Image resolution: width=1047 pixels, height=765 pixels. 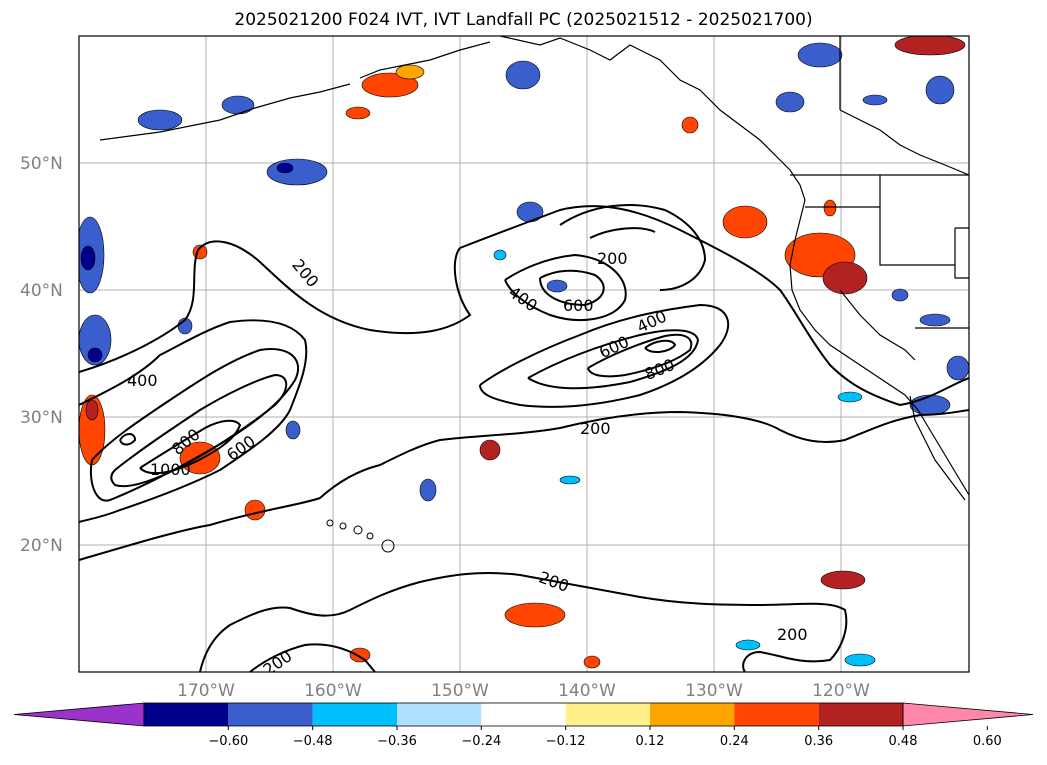 I want to click on lon-label: 120°W, so click(x=841, y=691).